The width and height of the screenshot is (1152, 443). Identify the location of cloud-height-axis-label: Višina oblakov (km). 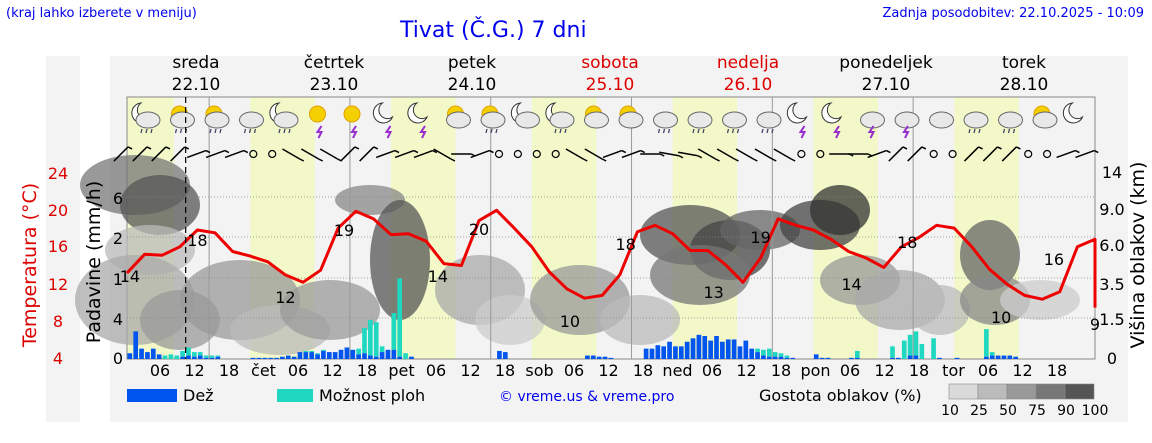
(1138, 255).